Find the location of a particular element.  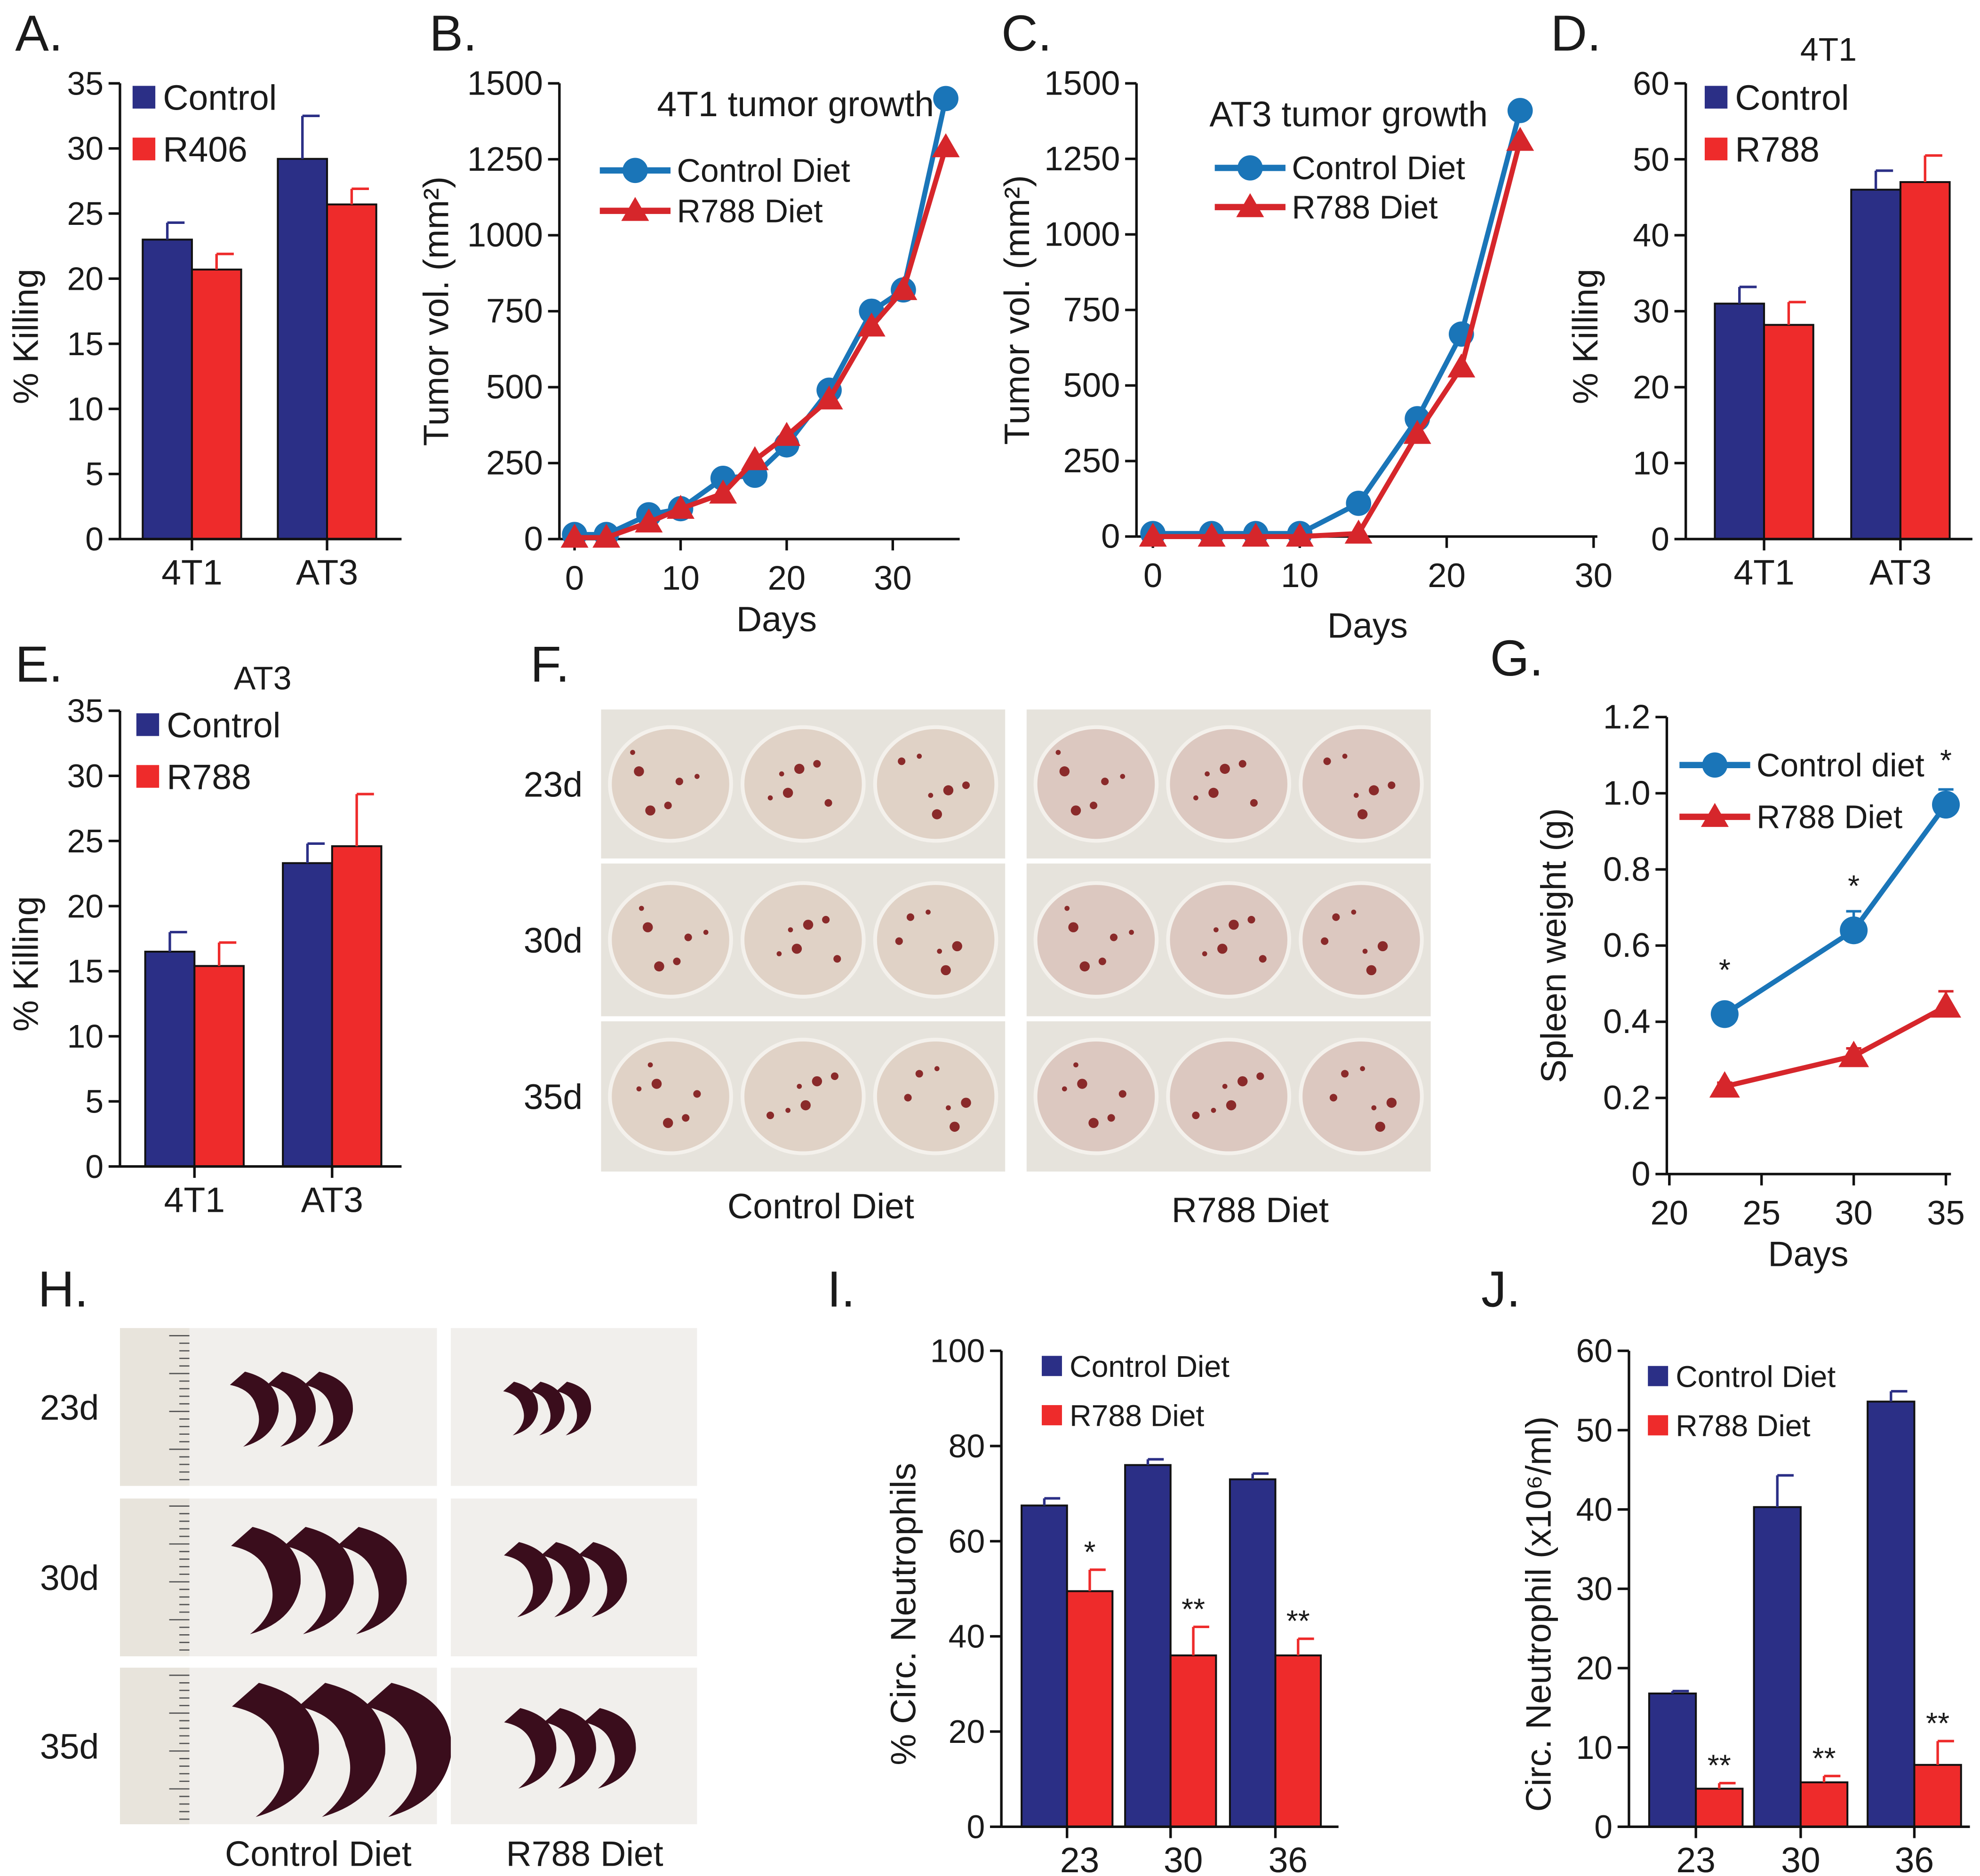

y-tick-label: 750 is located at coordinates (514, 311).